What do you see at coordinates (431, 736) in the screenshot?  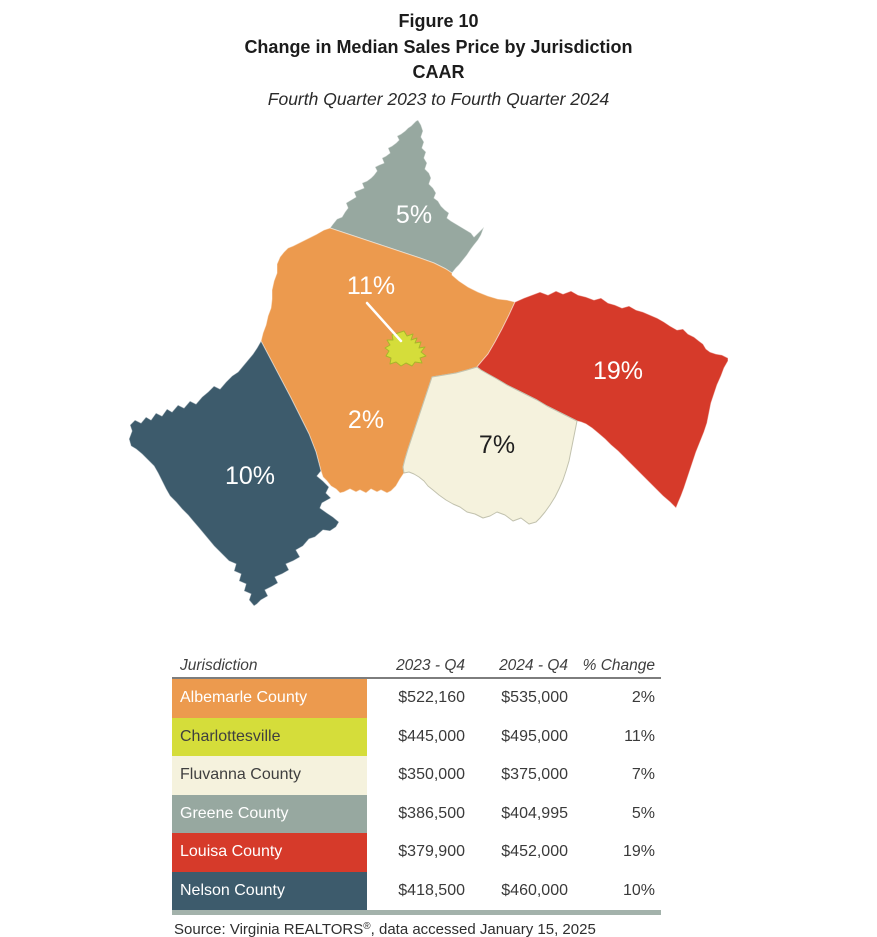 I see `price-2023-cell: $445,000` at bounding box center [431, 736].